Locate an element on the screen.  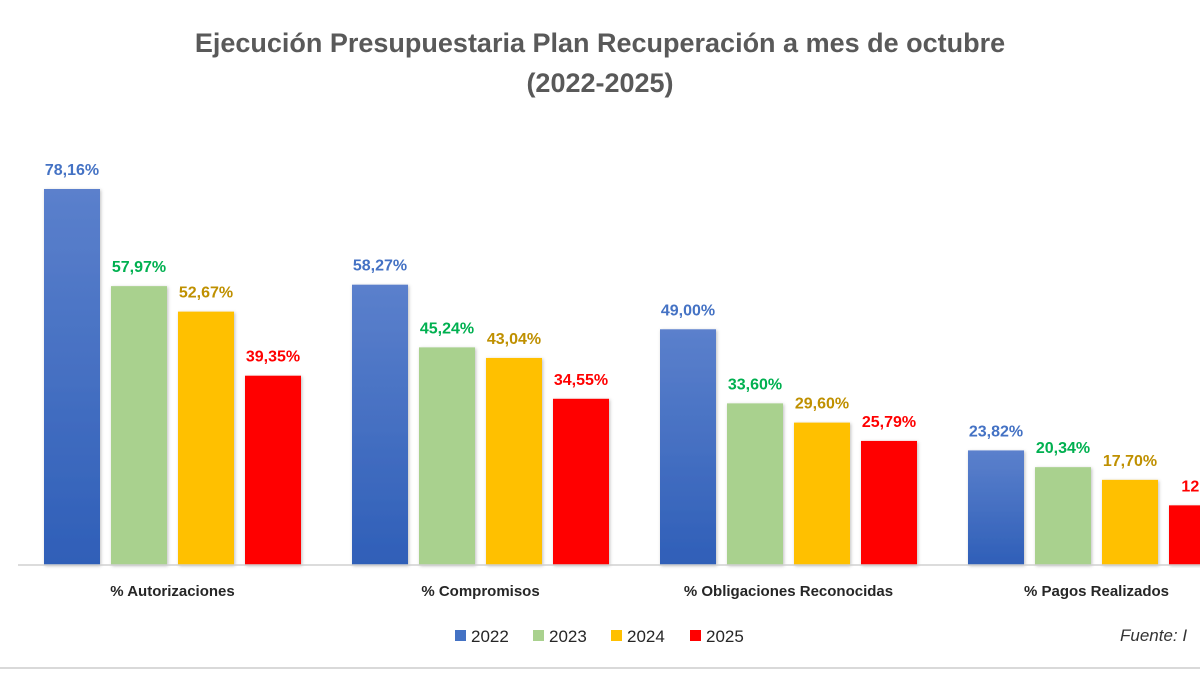
category-label: % Obligaciones Reconocidas is located at coordinates (788, 591).